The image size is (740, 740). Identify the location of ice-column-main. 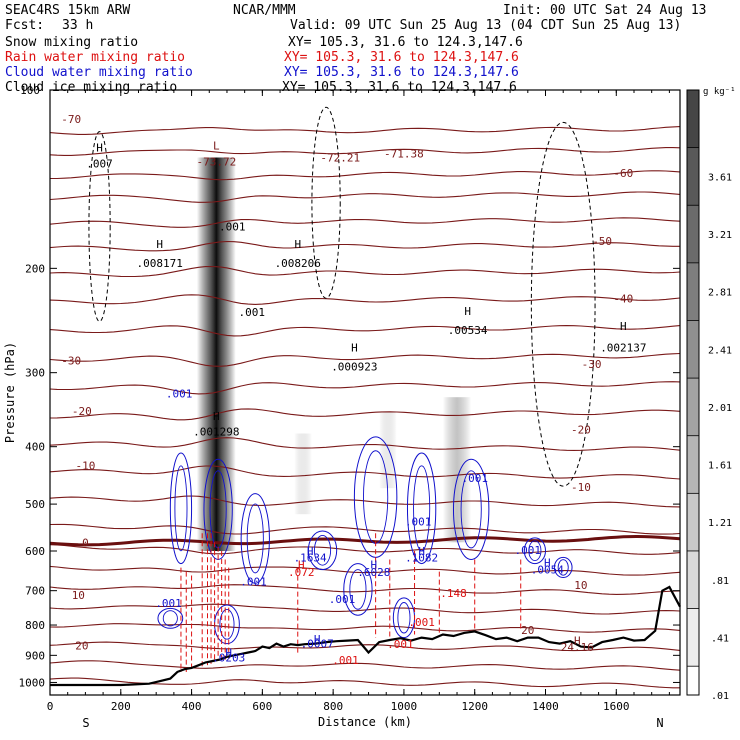
(216, 354).